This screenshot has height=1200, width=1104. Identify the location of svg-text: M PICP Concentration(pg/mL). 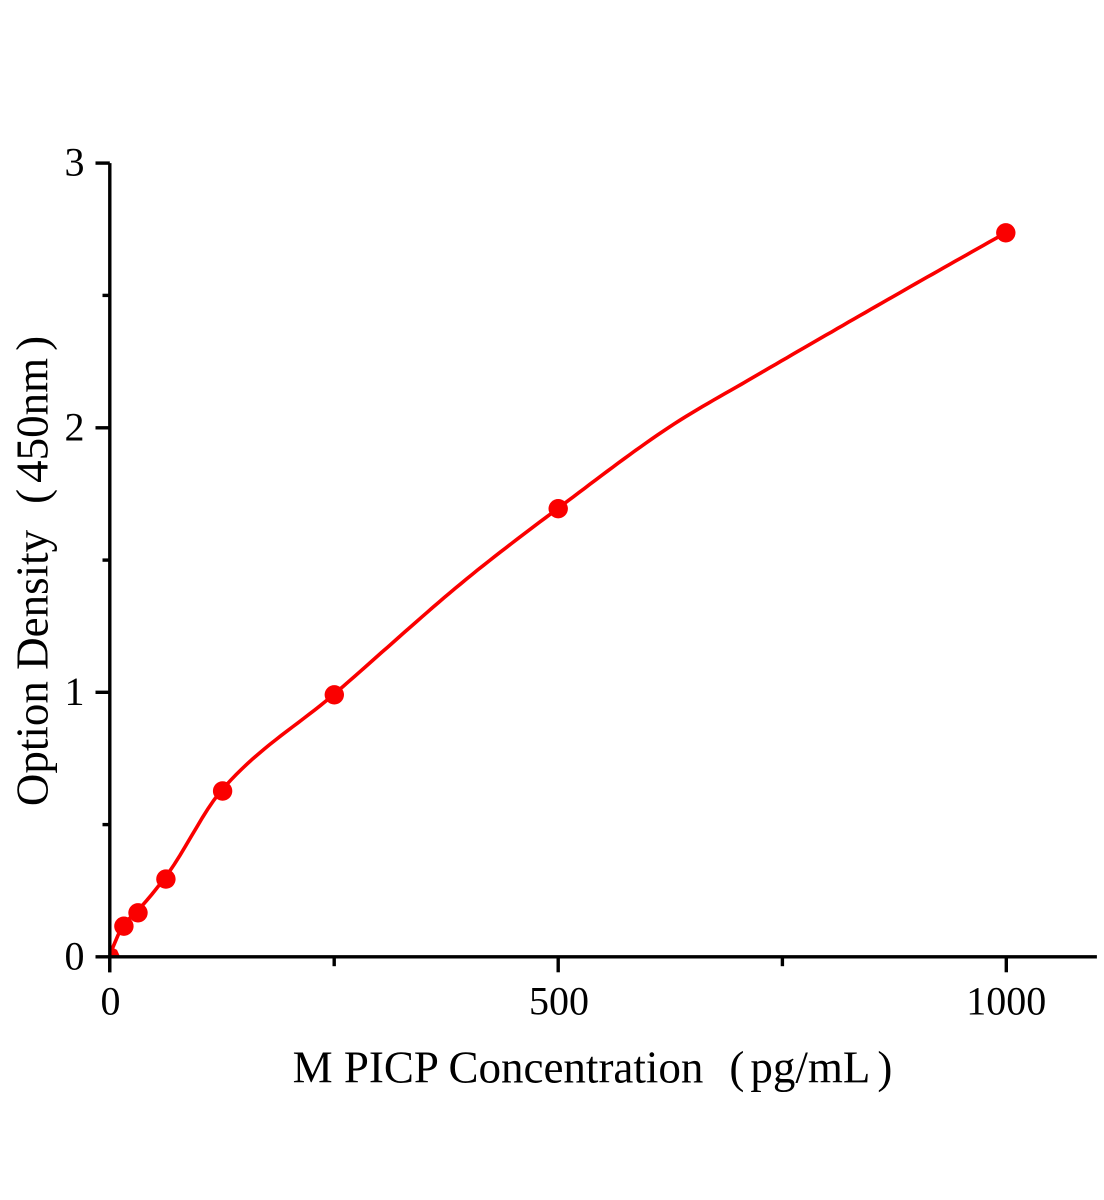
(593, 1068).